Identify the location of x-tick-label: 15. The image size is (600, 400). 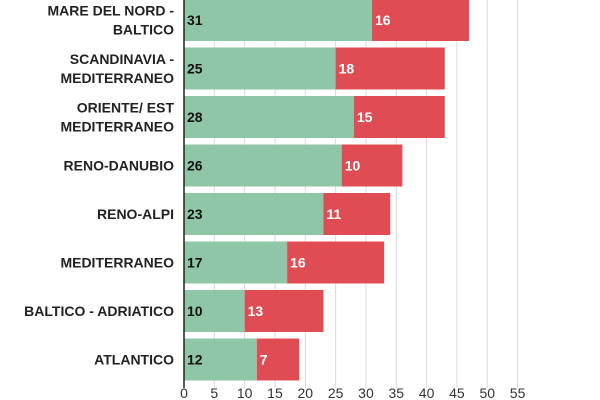
(275, 392).